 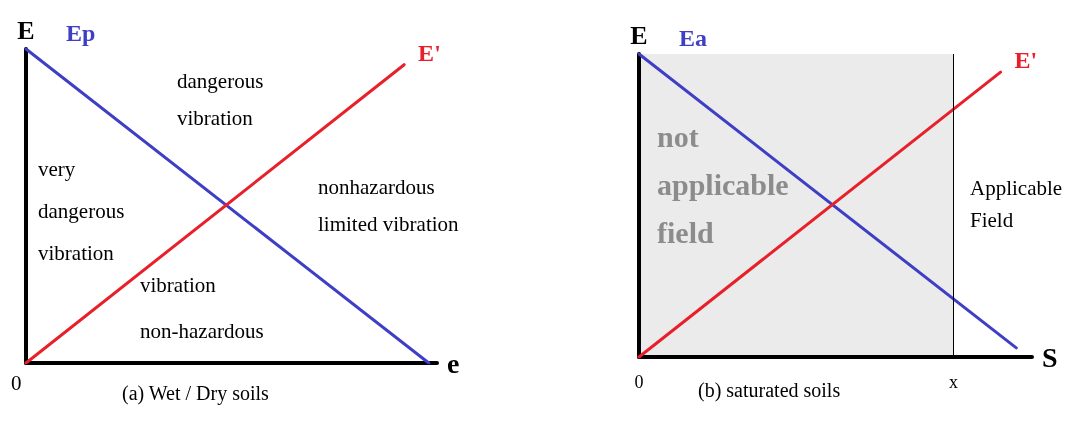 I want to click on annotation: dangerous vibration, so click(x=223, y=99).